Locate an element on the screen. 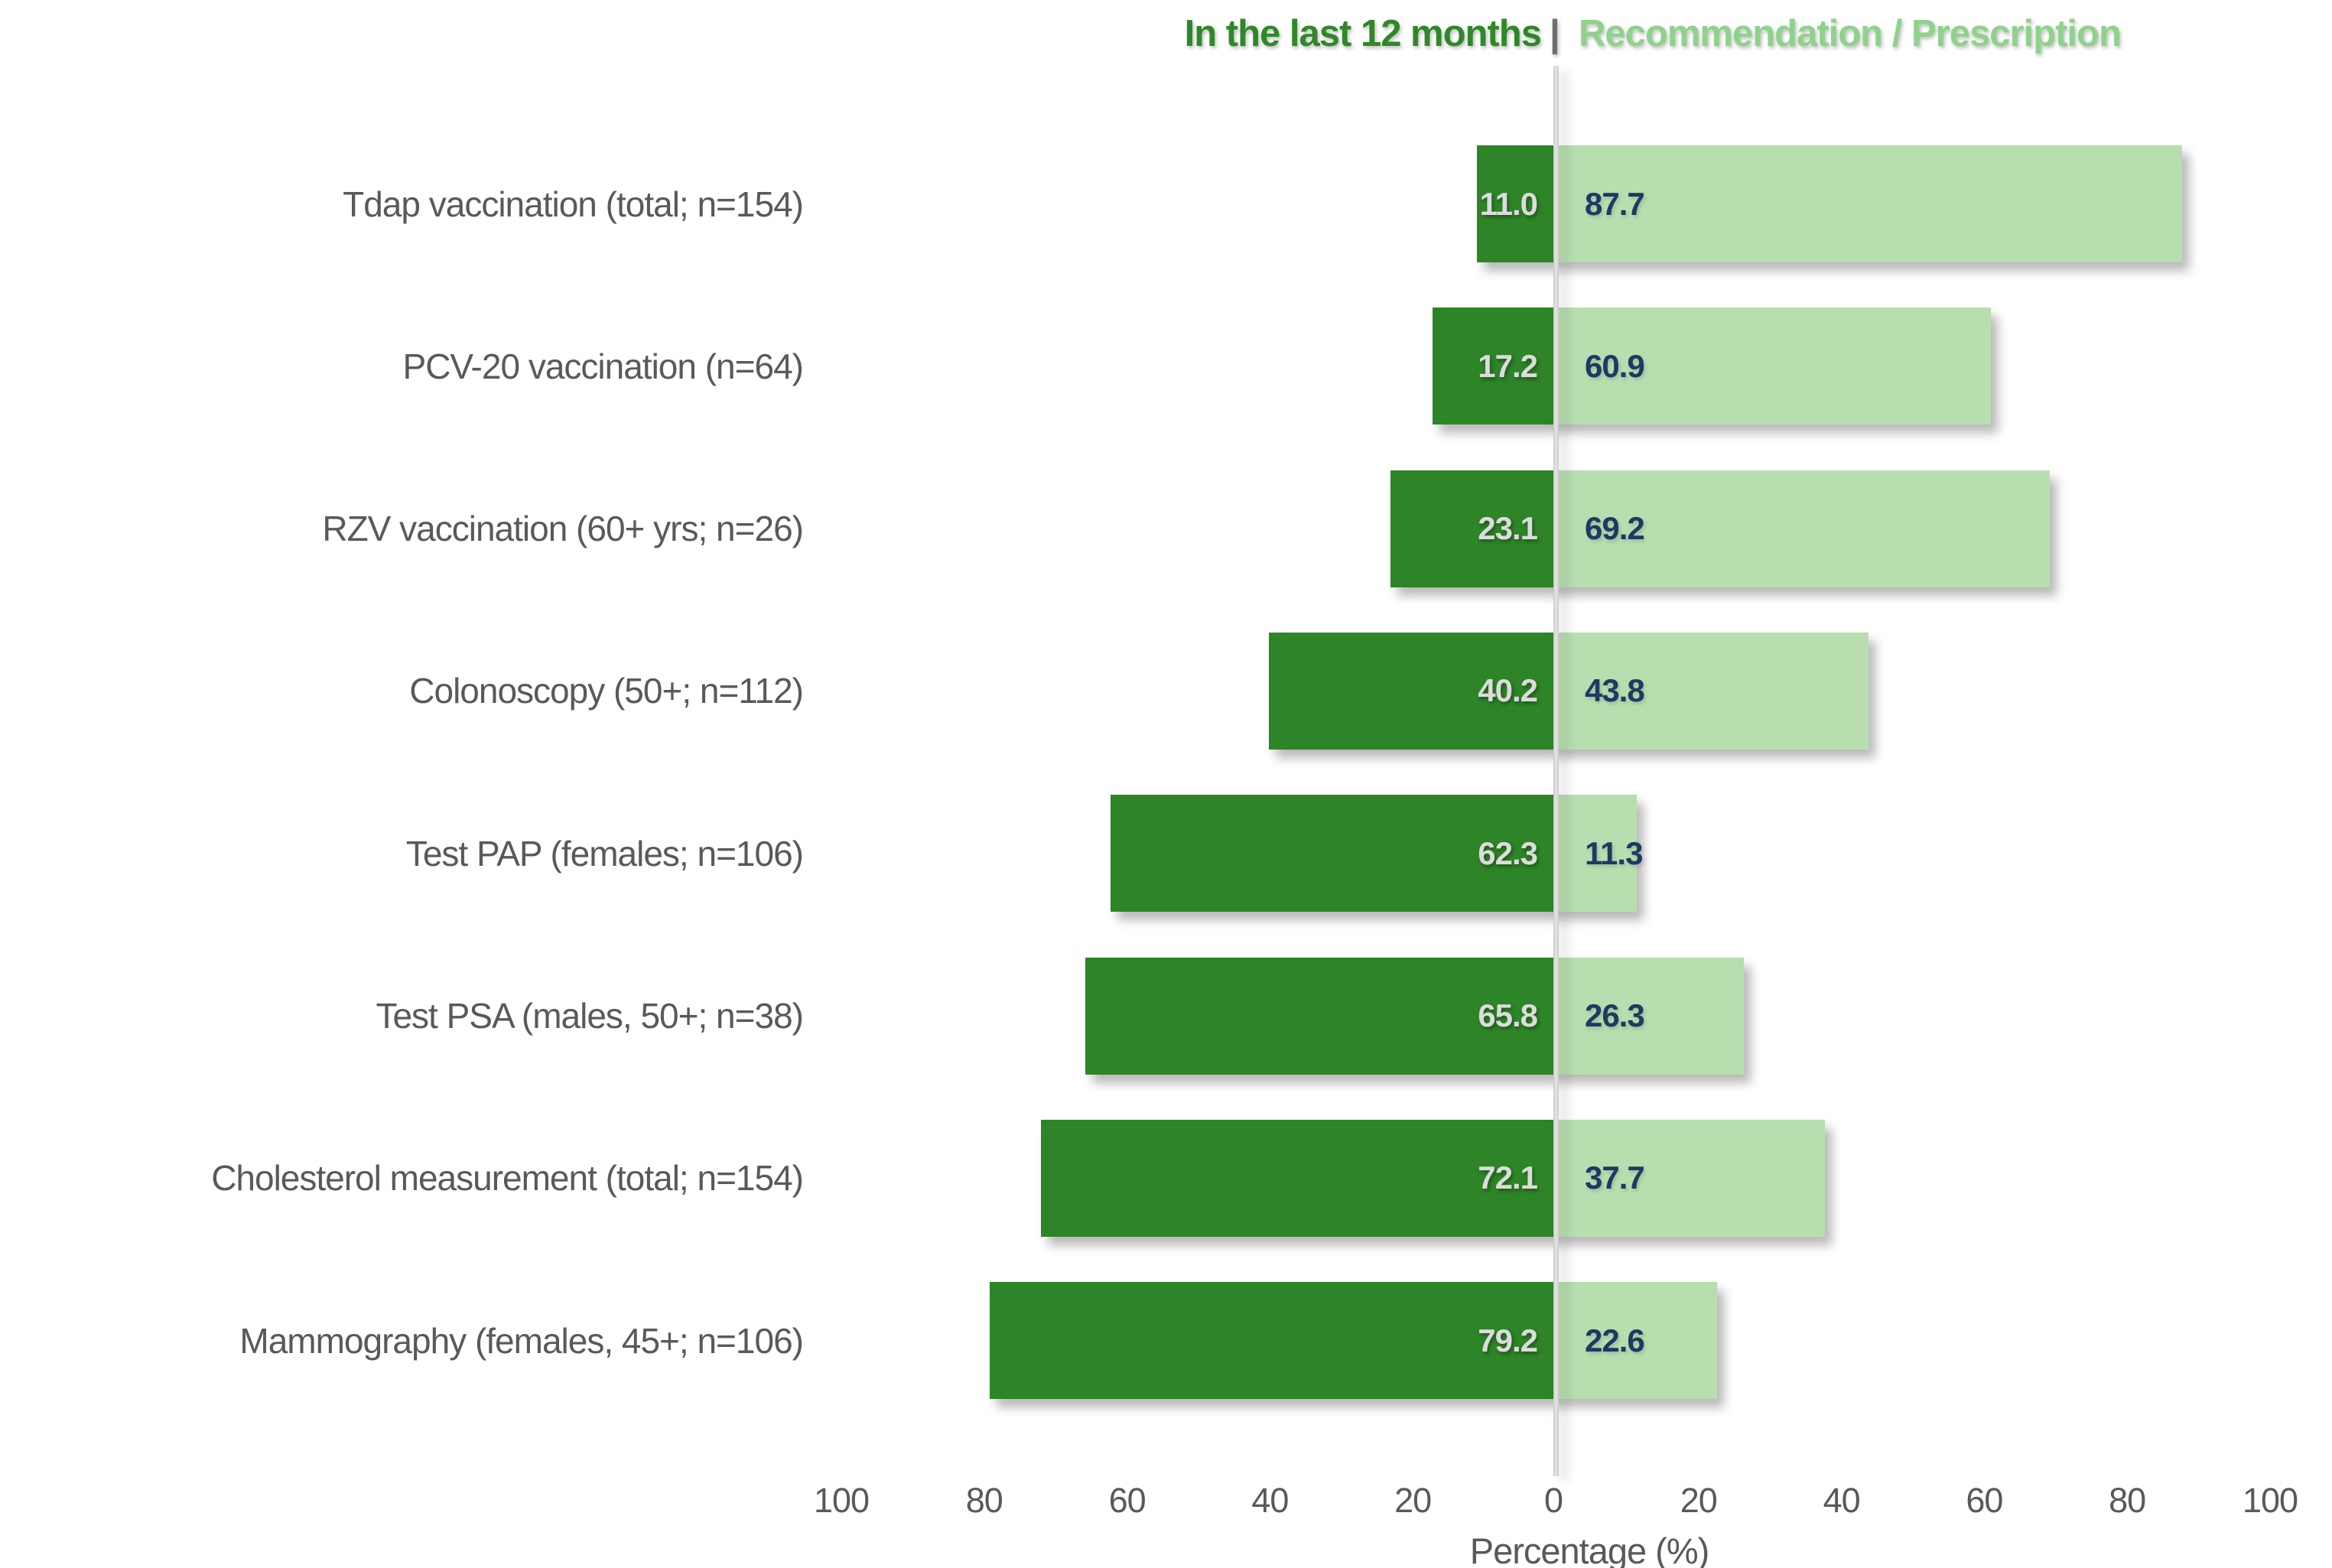 The image size is (2332, 1568). x-axis-label: Percentage (%) is located at coordinates (1590, 1550).